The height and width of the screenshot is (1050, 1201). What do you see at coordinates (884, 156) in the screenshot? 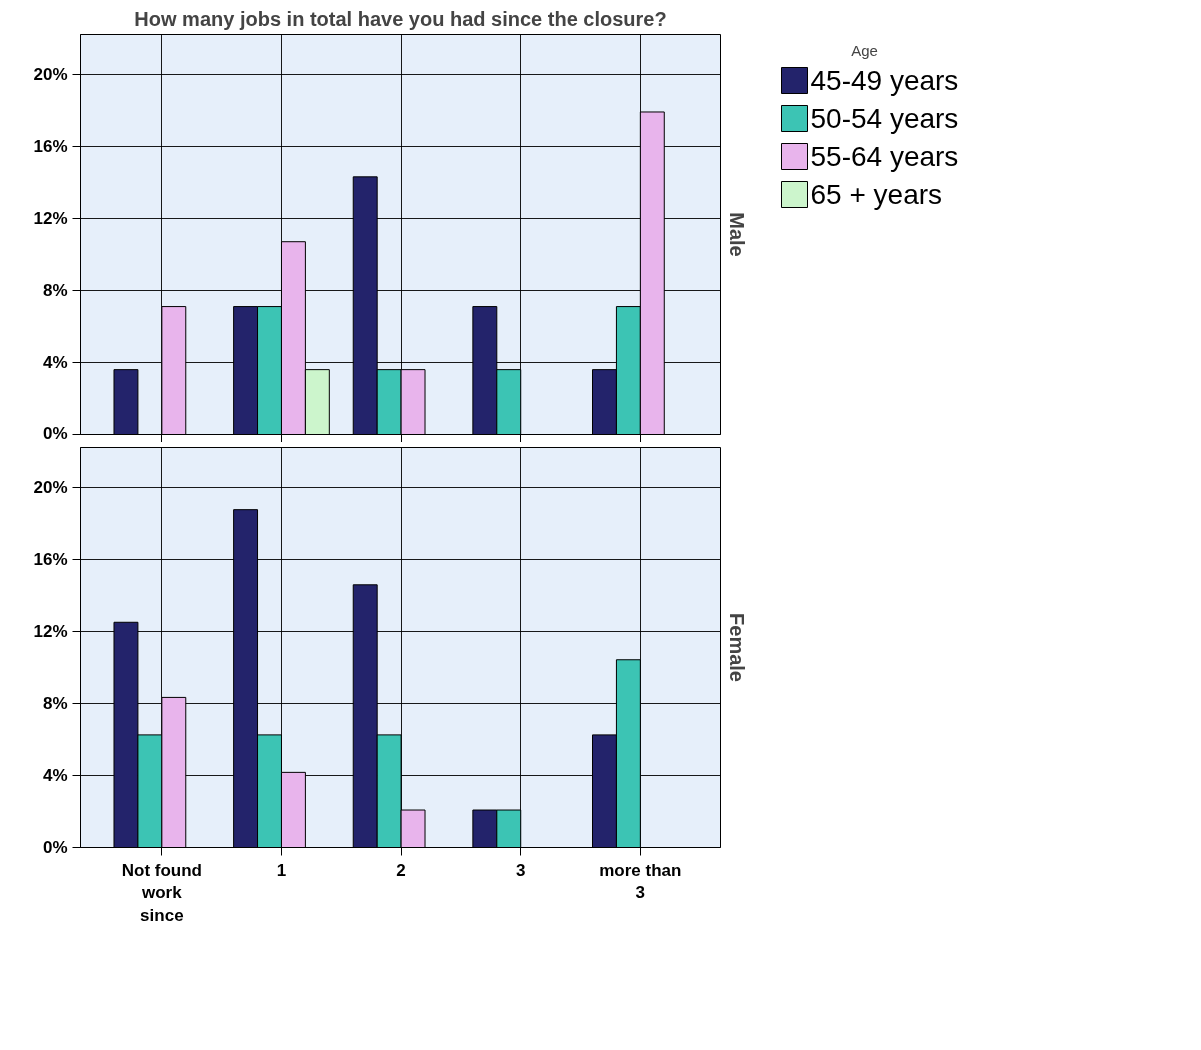
I see `legend-label: 55-64 years` at bounding box center [884, 156].